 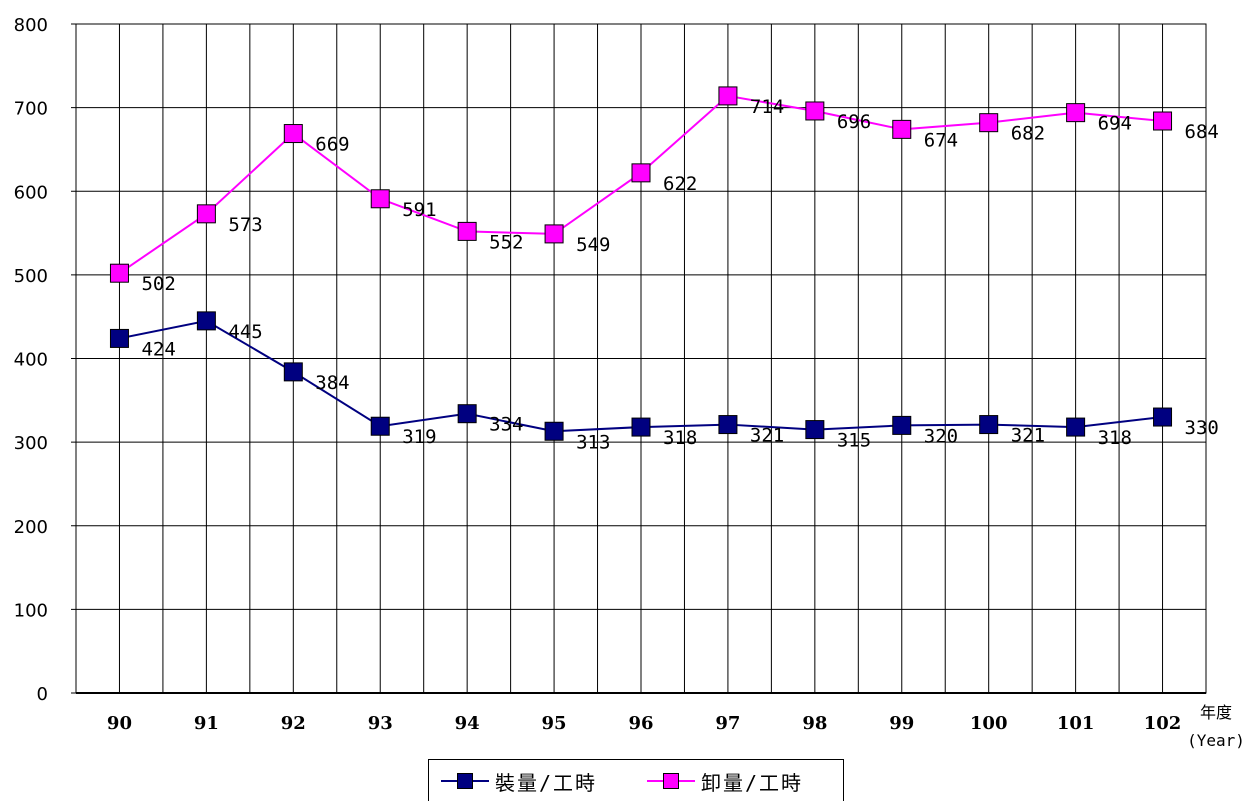 I want to click on series-2-data-label: 669, so click(x=332, y=145).